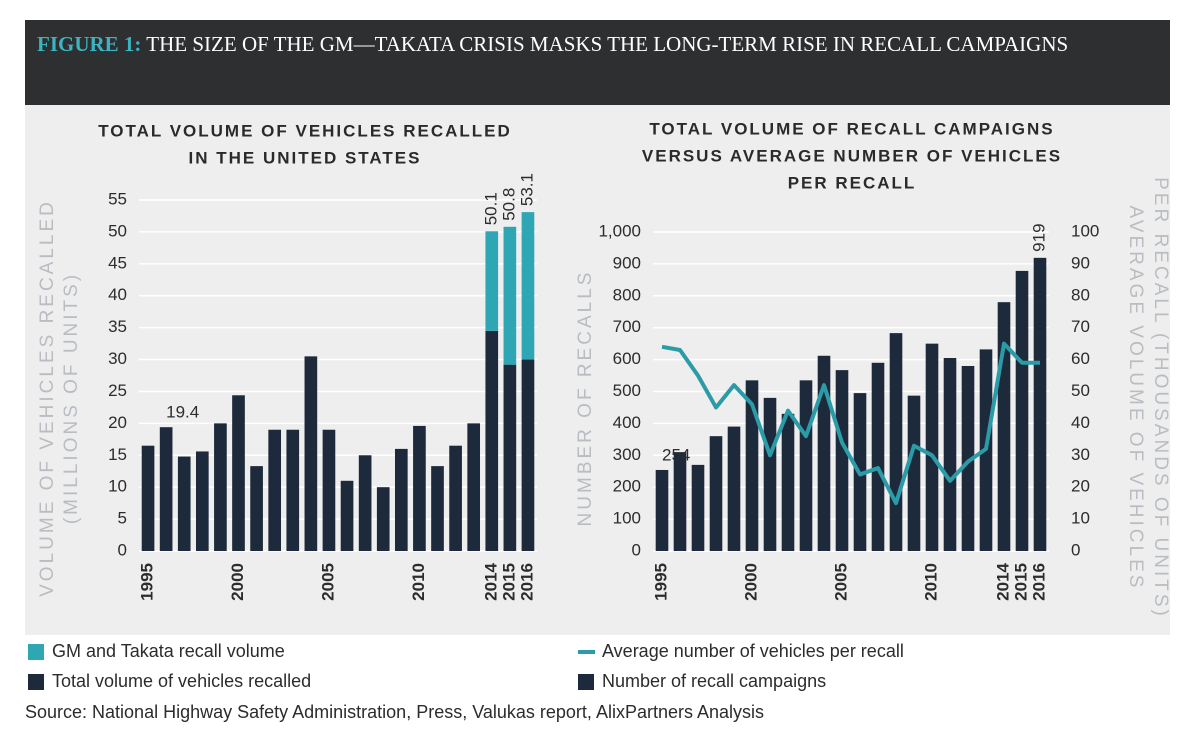 This screenshot has width=1200, height=740. Describe the element at coordinates (305, 157) in the screenshot. I see `chart-title: IN THE UNITED STATES` at that location.